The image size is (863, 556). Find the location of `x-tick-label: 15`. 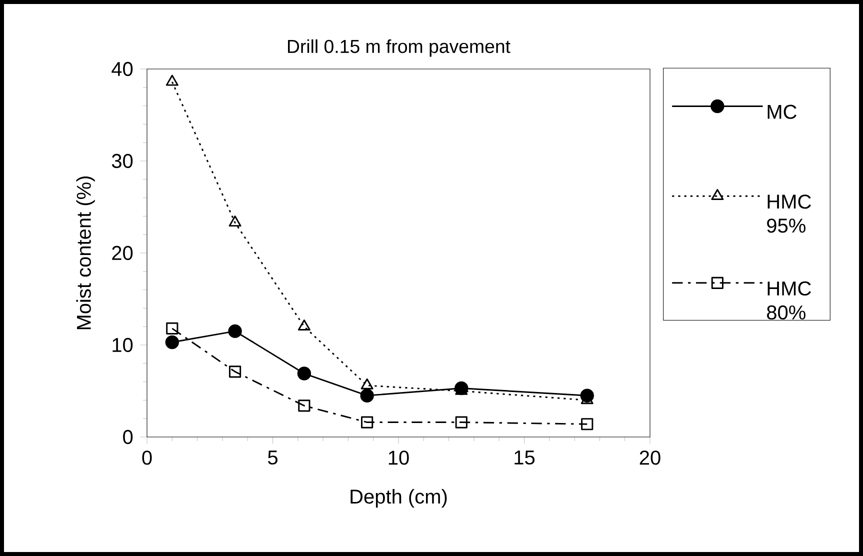

x-tick-label: 15 is located at coordinates (524, 457).